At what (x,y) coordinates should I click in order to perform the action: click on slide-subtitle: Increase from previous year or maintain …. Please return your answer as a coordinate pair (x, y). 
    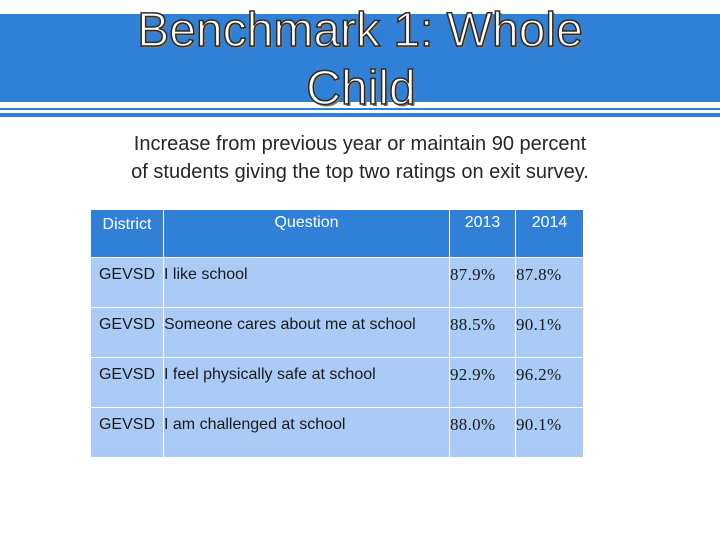
    Looking at the image, I should click on (360, 158).